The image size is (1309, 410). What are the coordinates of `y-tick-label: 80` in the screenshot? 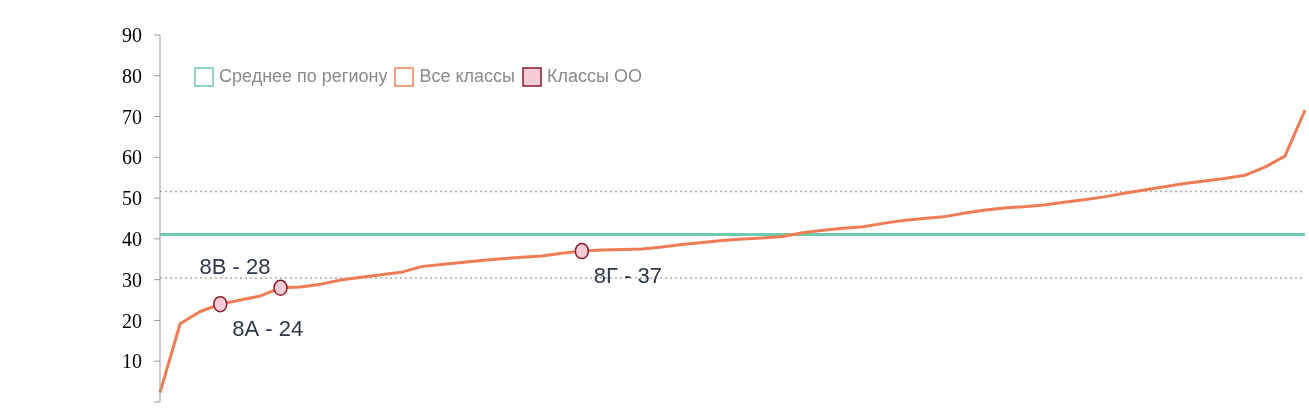 It's located at (132, 75).